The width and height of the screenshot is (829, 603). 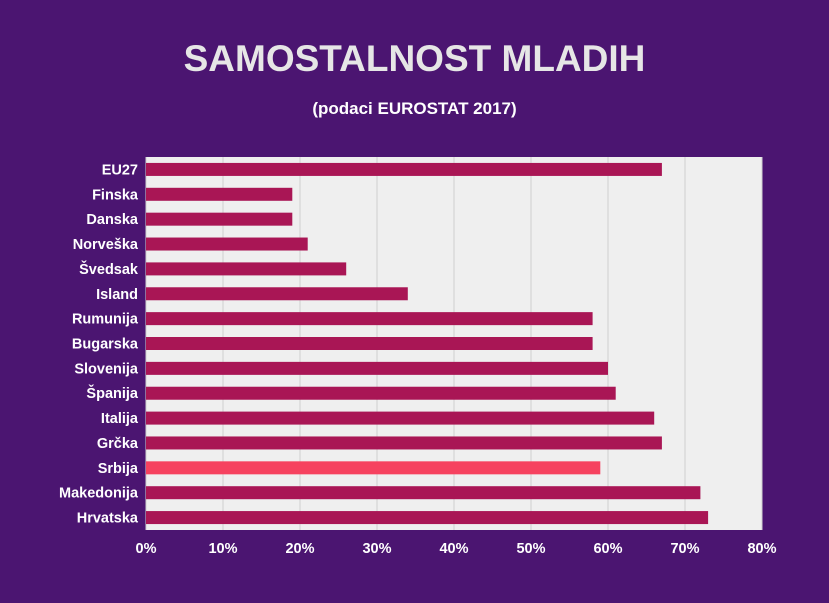 I want to click on category-label: Grčka, so click(x=118, y=444).